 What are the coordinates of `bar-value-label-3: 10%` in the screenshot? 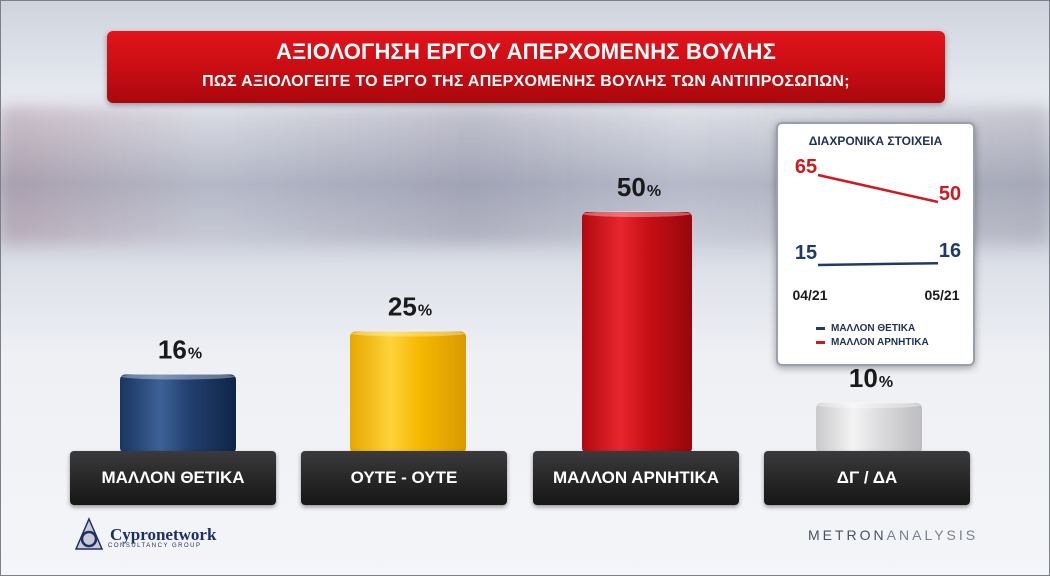 It's located at (871, 378).